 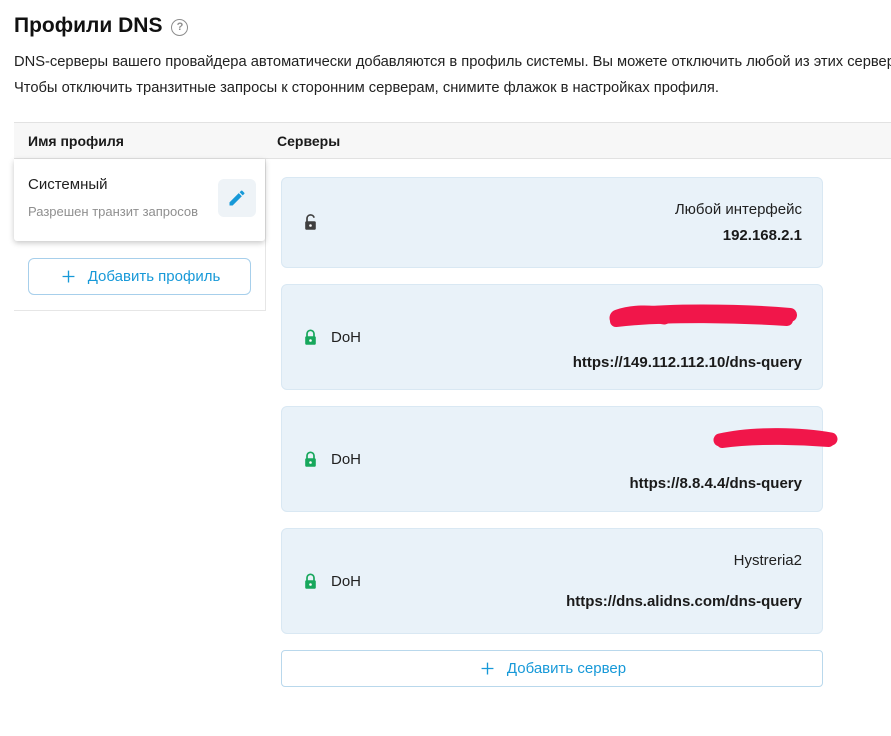 What do you see at coordinates (715, 483) in the screenshot?
I see `server-address: https://8.8.4.4/dns-query` at bounding box center [715, 483].